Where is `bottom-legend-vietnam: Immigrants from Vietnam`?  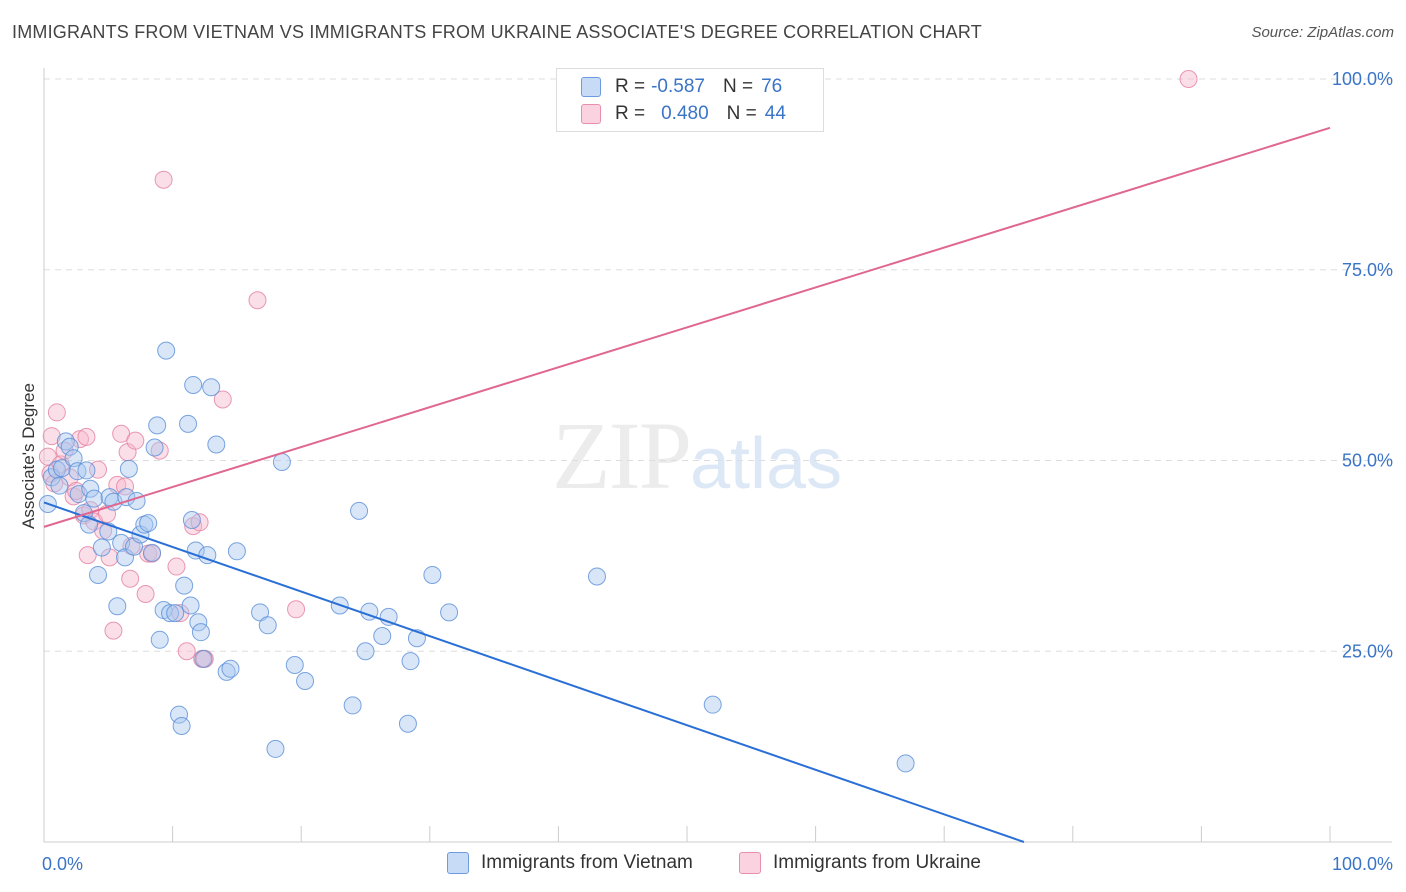 bottom-legend-vietnam: Immigrants from Vietnam is located at coordinates (570, 863).